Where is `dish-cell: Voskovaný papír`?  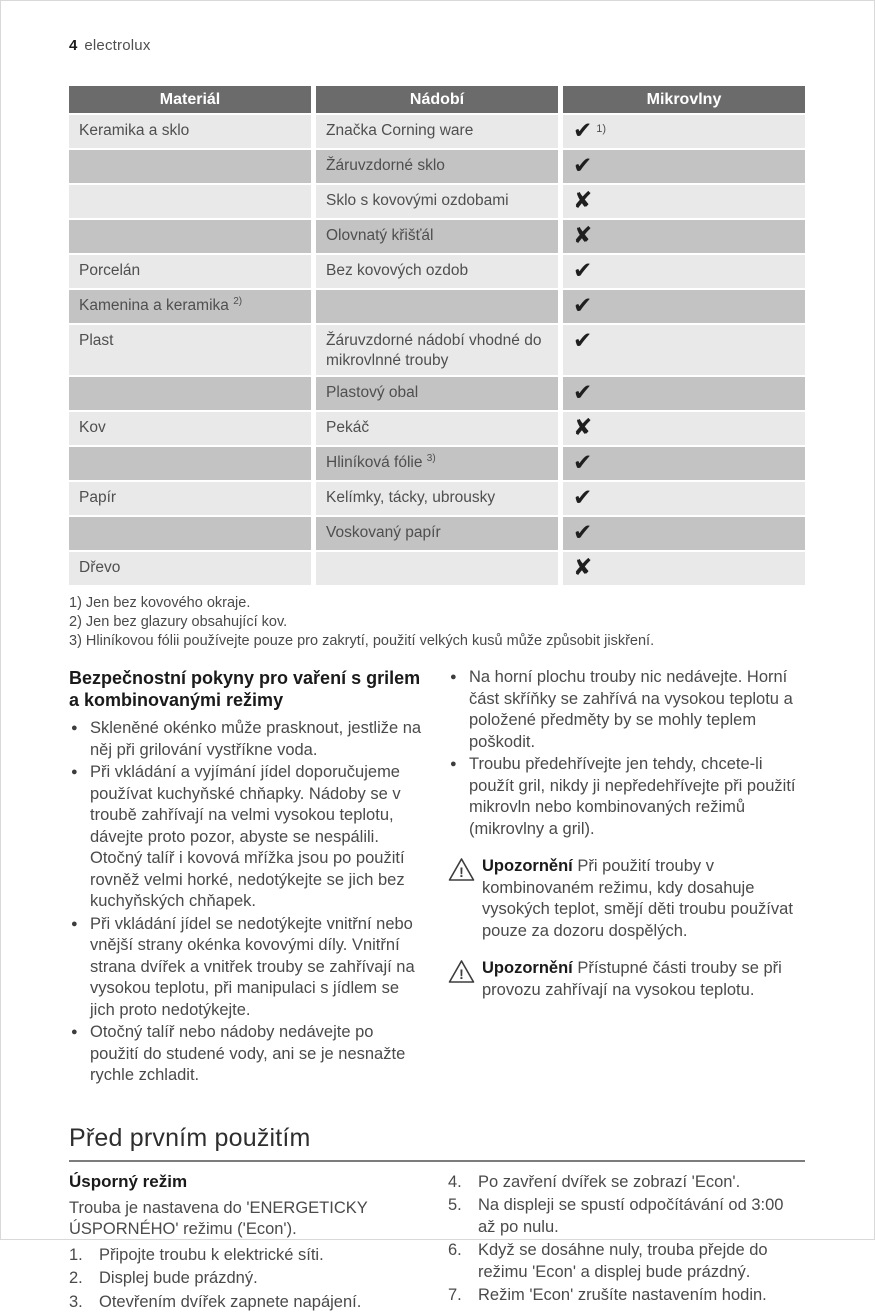
dish-cell: Voskovaný papír is located at coordinates (383, 532).